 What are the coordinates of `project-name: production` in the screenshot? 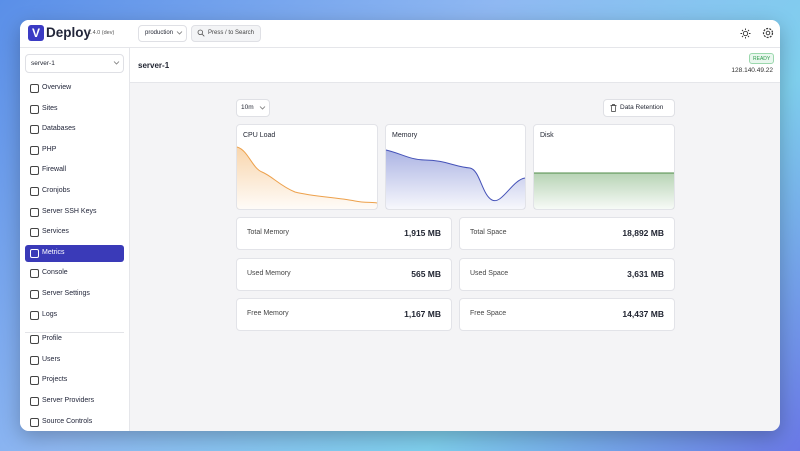 It's located at (159, 33).